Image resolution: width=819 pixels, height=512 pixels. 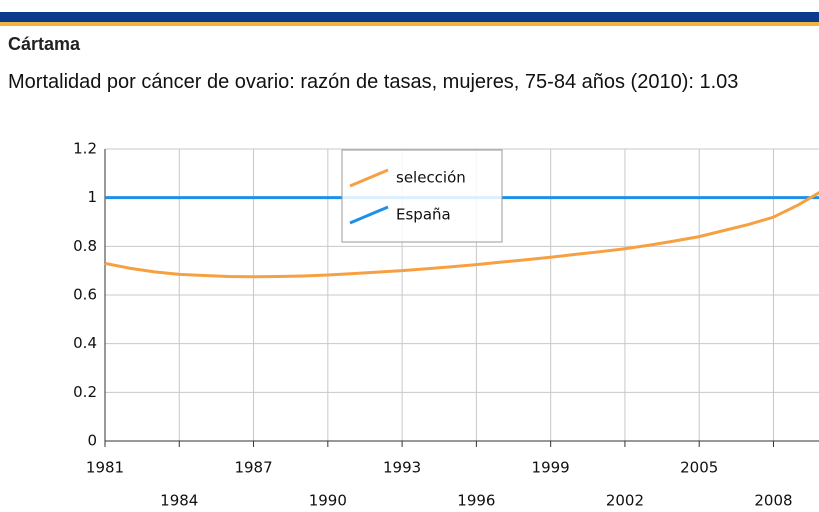 What do you see at coordinates (179, 501) in the screenshot?
I see `x-tick-label: 1984` at bounding box center [179, 501].